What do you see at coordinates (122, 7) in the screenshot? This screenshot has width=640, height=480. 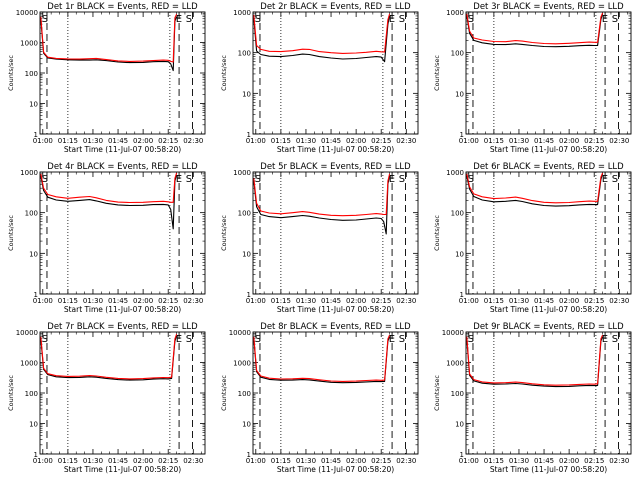 I see `panel-title: Det 1r BLACK = Events, RED = LLD` at bounding box center [122, 7].